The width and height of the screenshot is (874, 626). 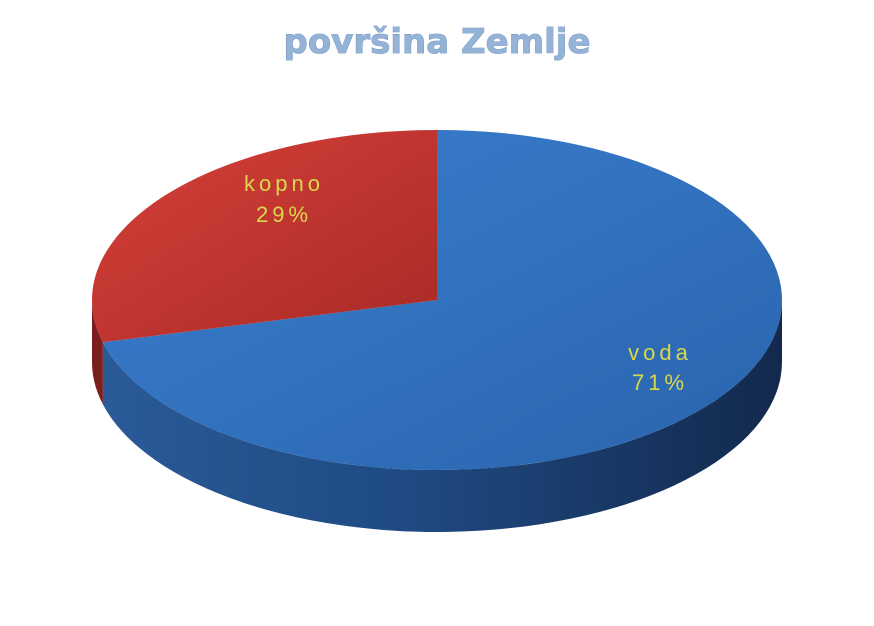 I want to click on pie-slice-kopno, so click(x=264, y=236).